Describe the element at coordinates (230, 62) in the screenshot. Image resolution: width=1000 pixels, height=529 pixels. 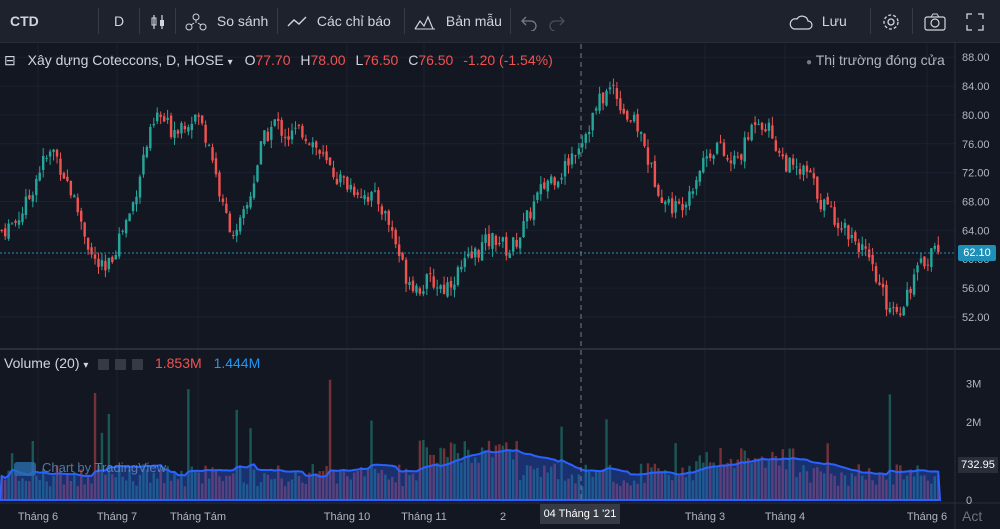
I see `legend-dropdown-icon: ▾` at that location.